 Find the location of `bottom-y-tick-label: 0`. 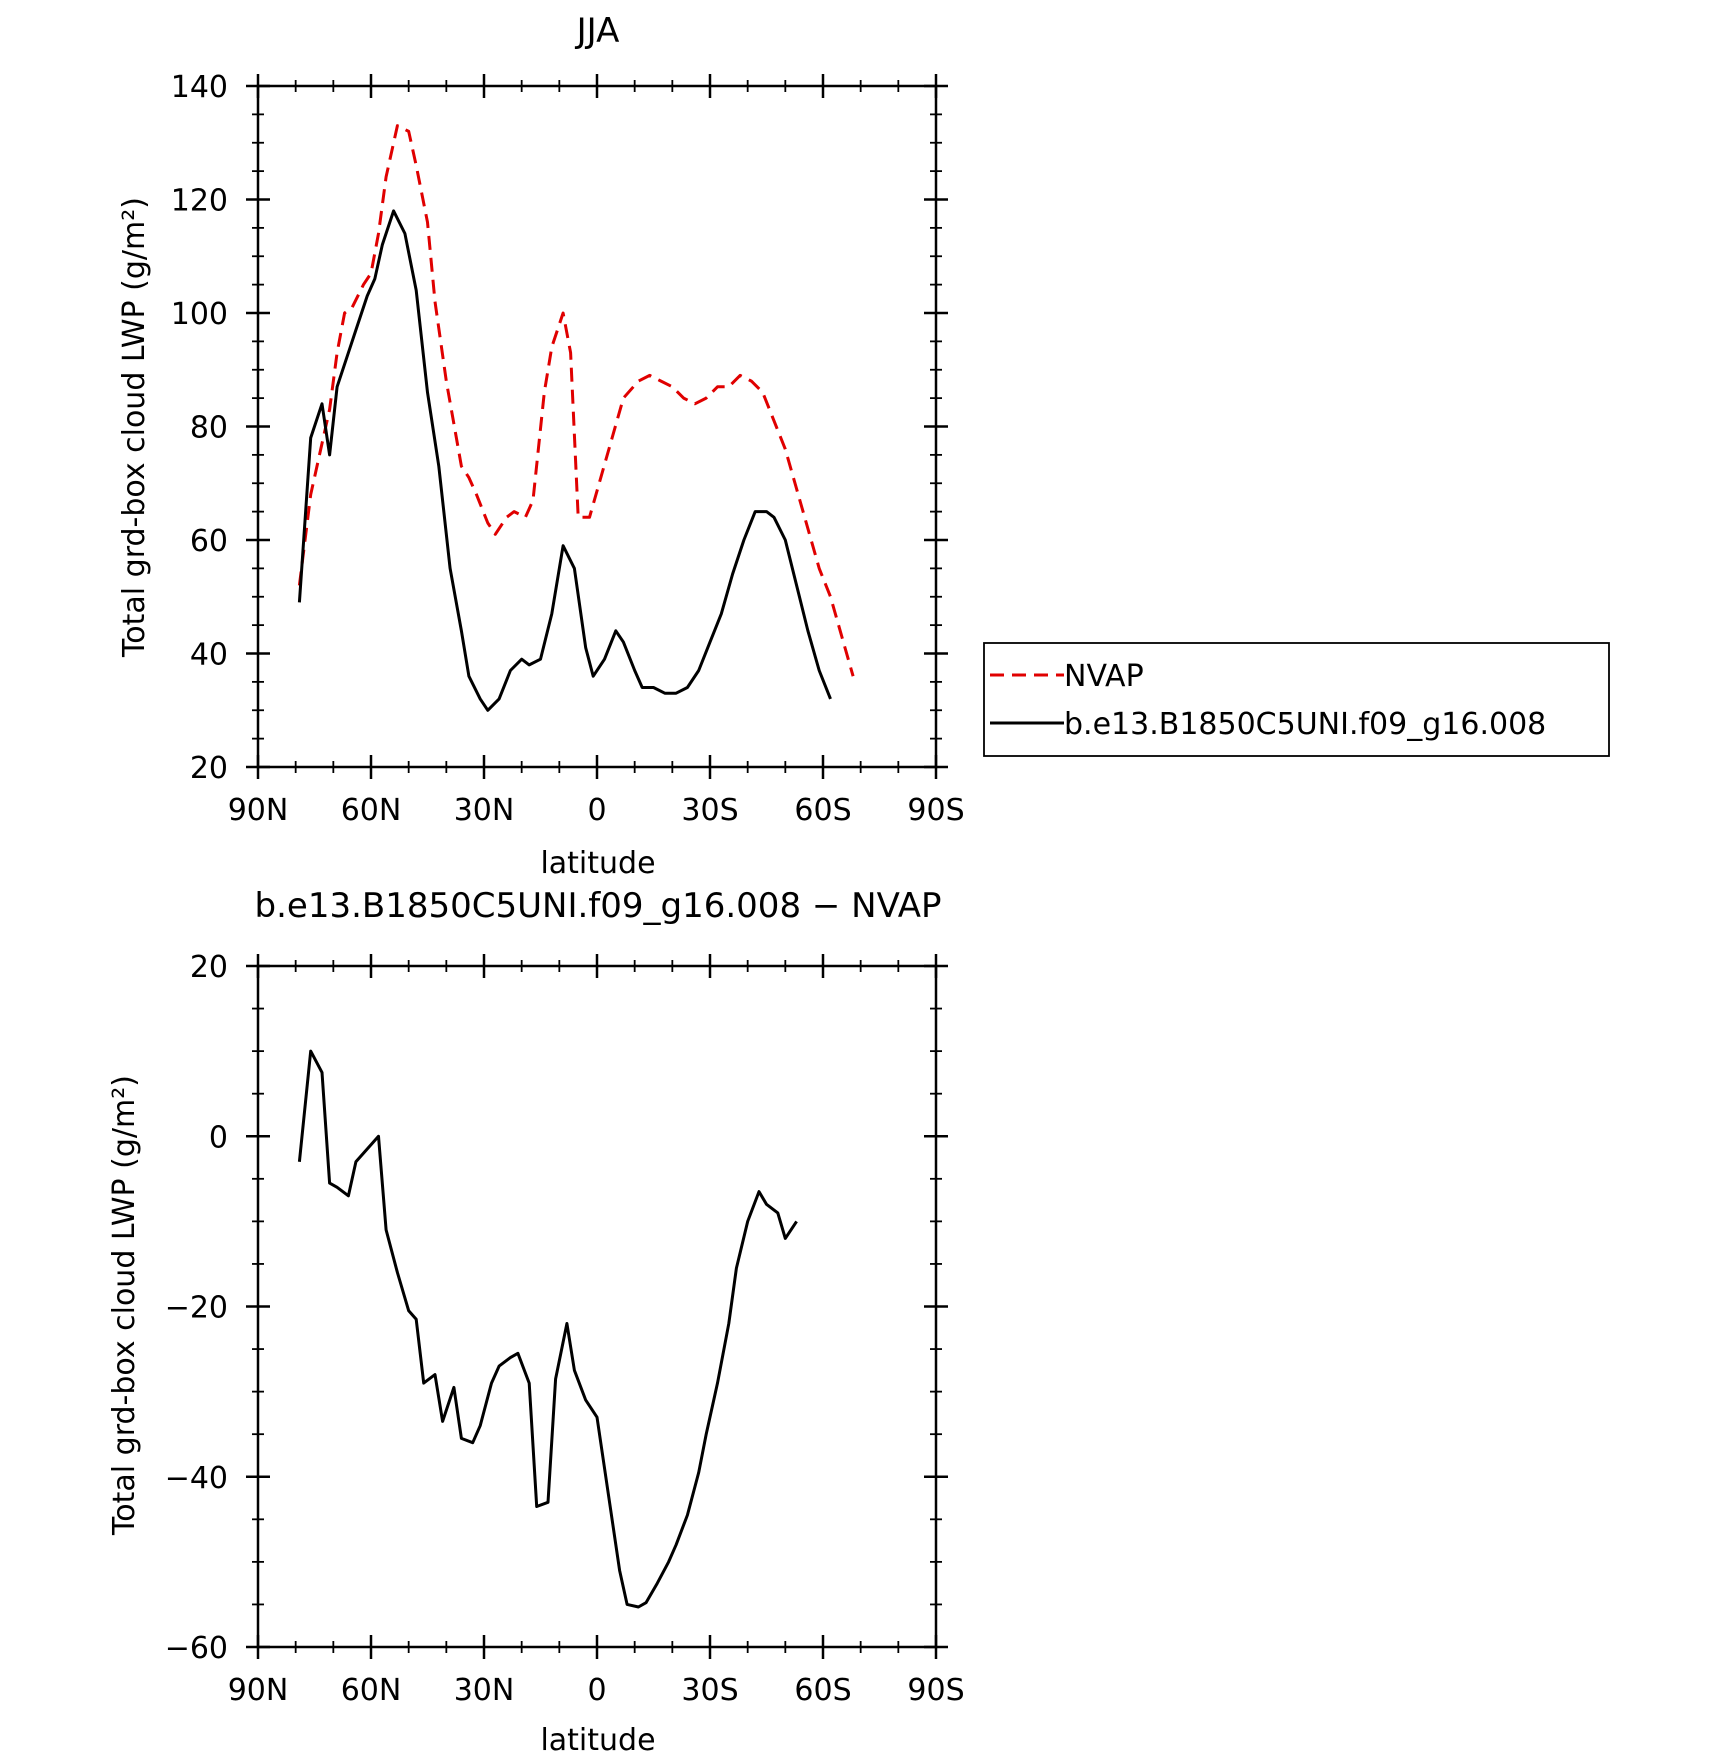

bottom-y-tick-label: 0 is located at coordinates (218, 1137).